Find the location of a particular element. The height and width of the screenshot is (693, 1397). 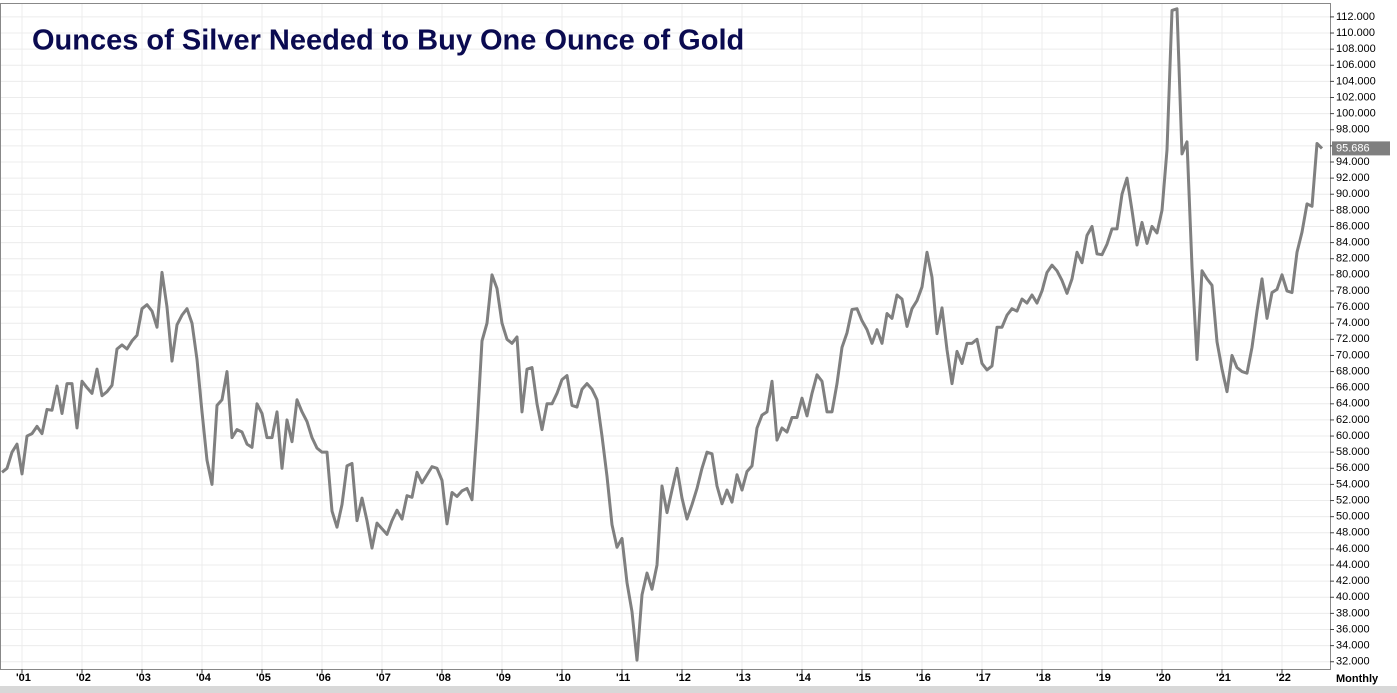

y-tick-label: 38.000 is located at coordinates (1353, 613).